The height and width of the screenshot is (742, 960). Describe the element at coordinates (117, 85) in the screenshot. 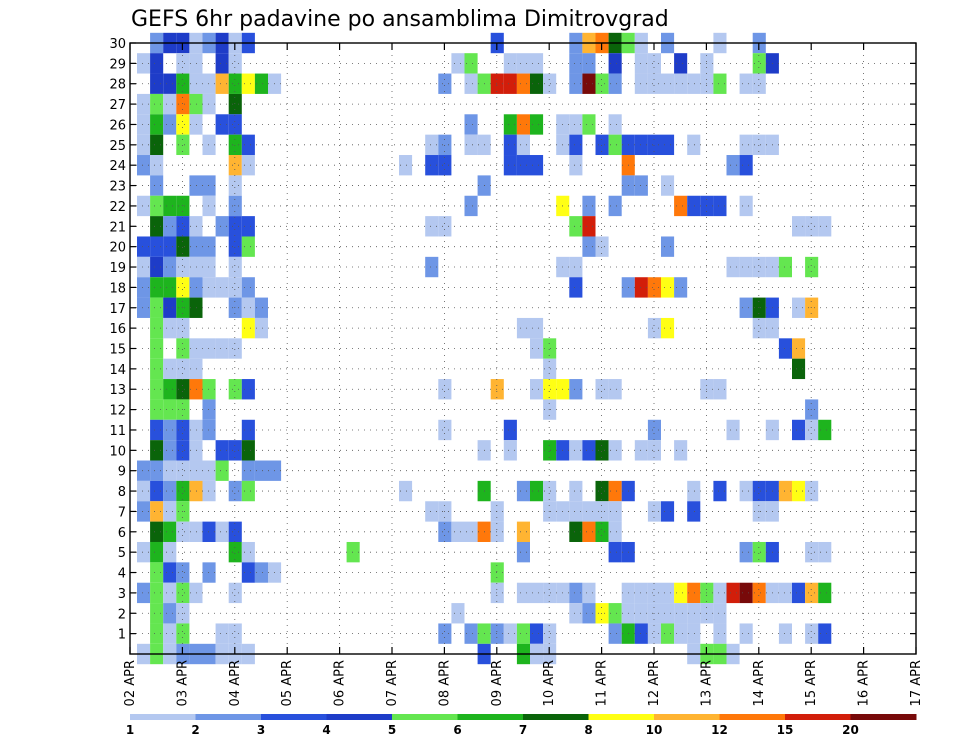

I see `y-tick-label: 28` at that location.